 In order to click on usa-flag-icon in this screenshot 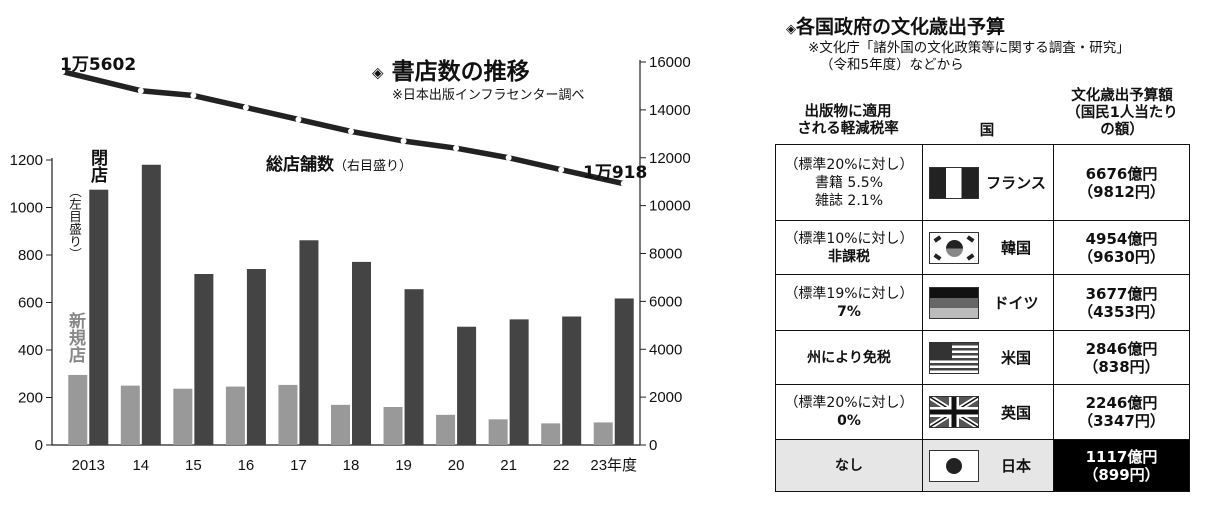, I will do `click(954, 357)`.